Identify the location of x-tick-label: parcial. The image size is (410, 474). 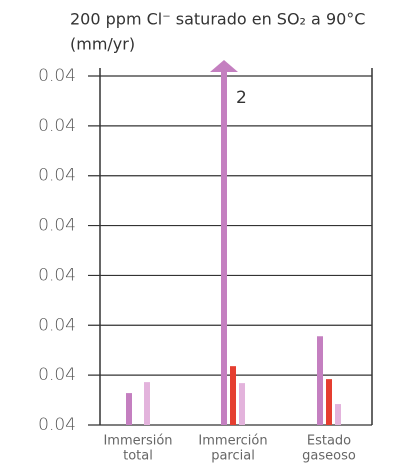
(233, 456).